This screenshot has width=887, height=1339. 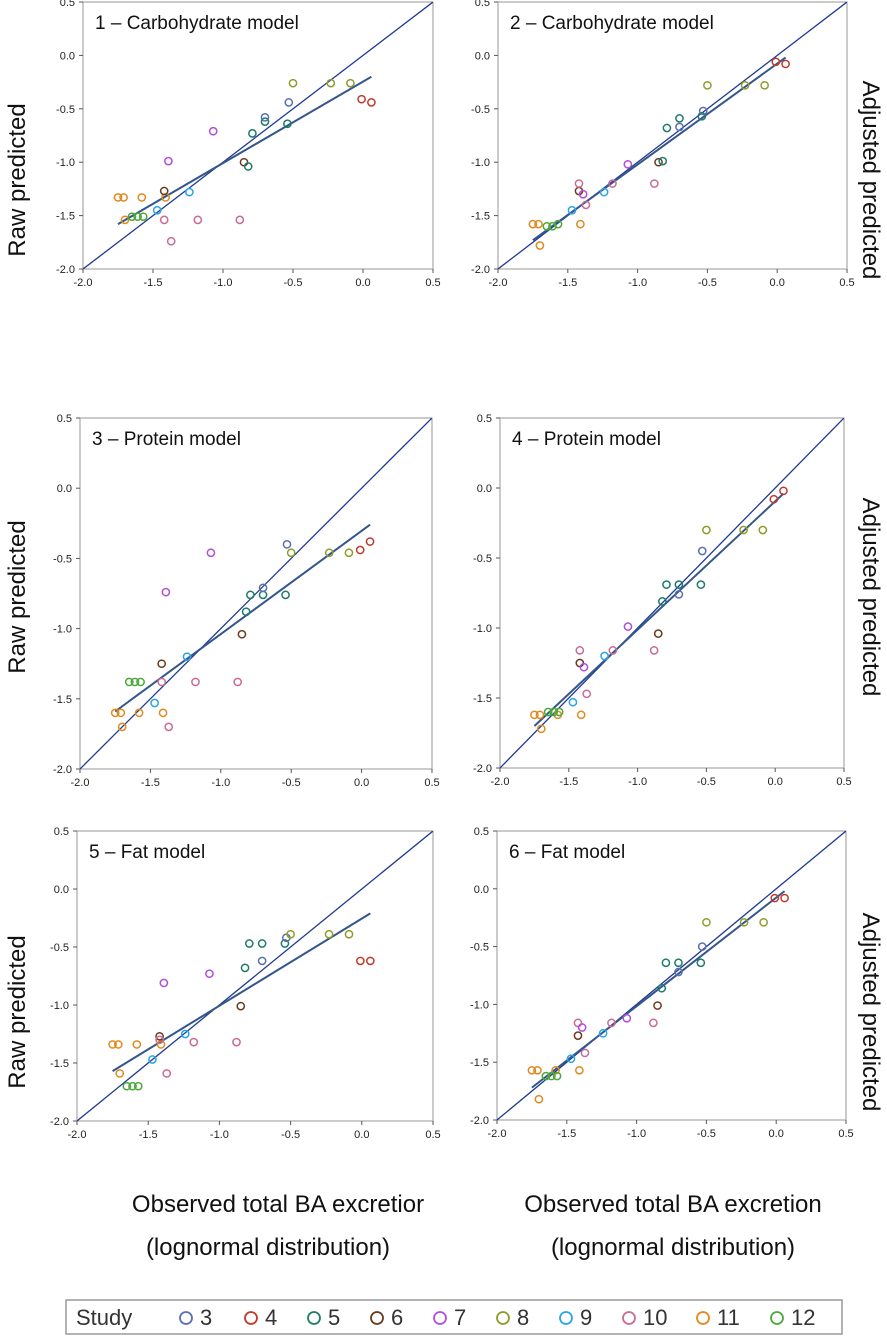 What do you see at coordinates (62, 770) in the screenshot?
I see `panel-3-ytick-label: -2.0` at bounding box center [62, 770].